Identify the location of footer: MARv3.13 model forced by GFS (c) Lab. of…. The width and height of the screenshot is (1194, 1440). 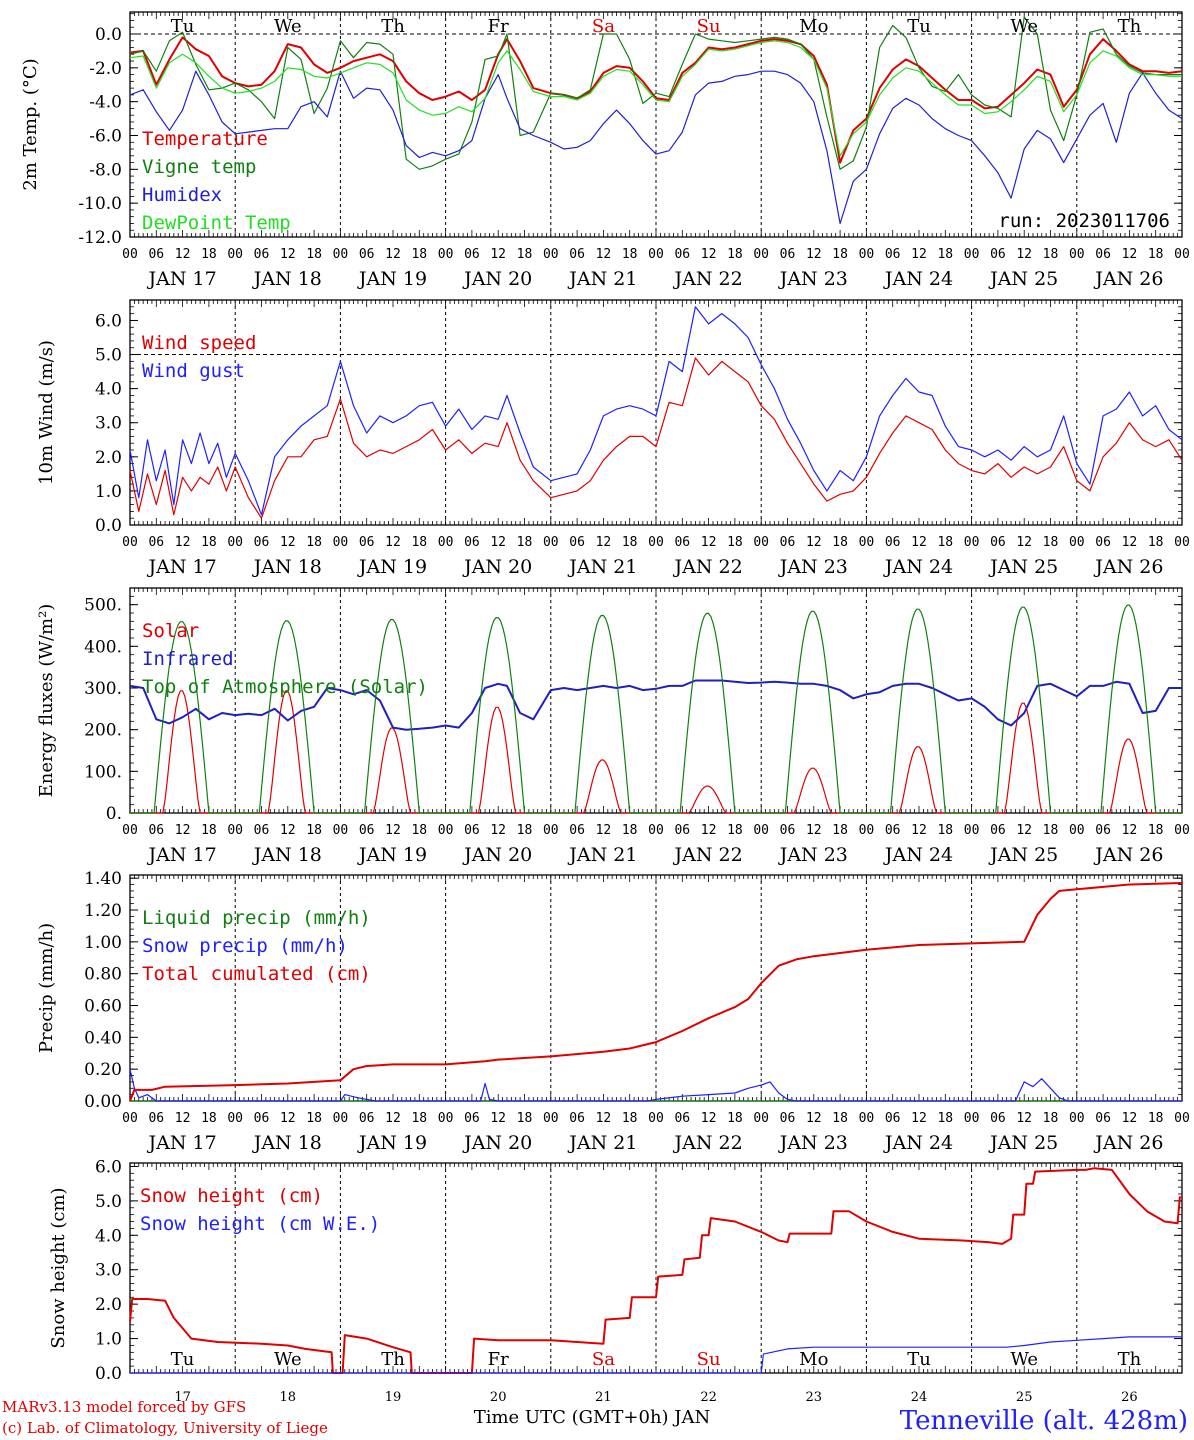
(595, 1417).